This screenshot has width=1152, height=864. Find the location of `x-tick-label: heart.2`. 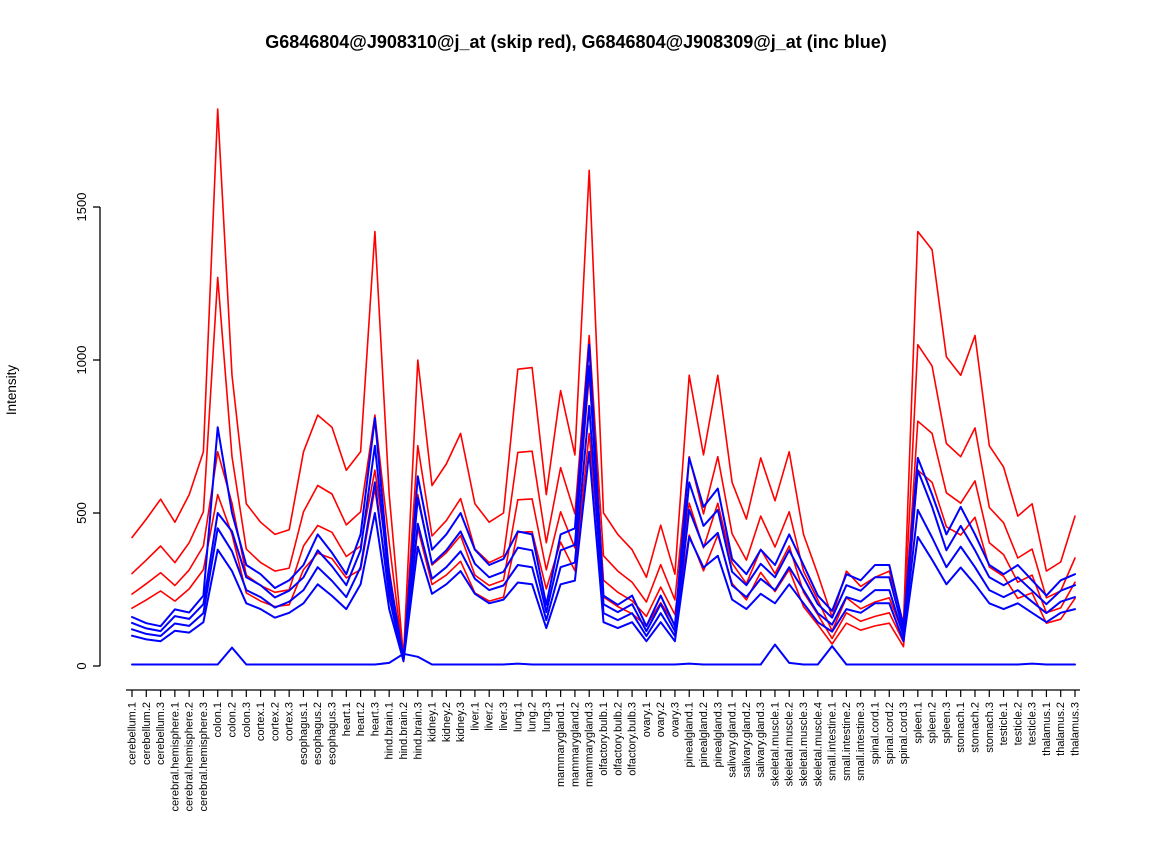

x-tick-label: heart.2 is located at coordinates (361, 719).